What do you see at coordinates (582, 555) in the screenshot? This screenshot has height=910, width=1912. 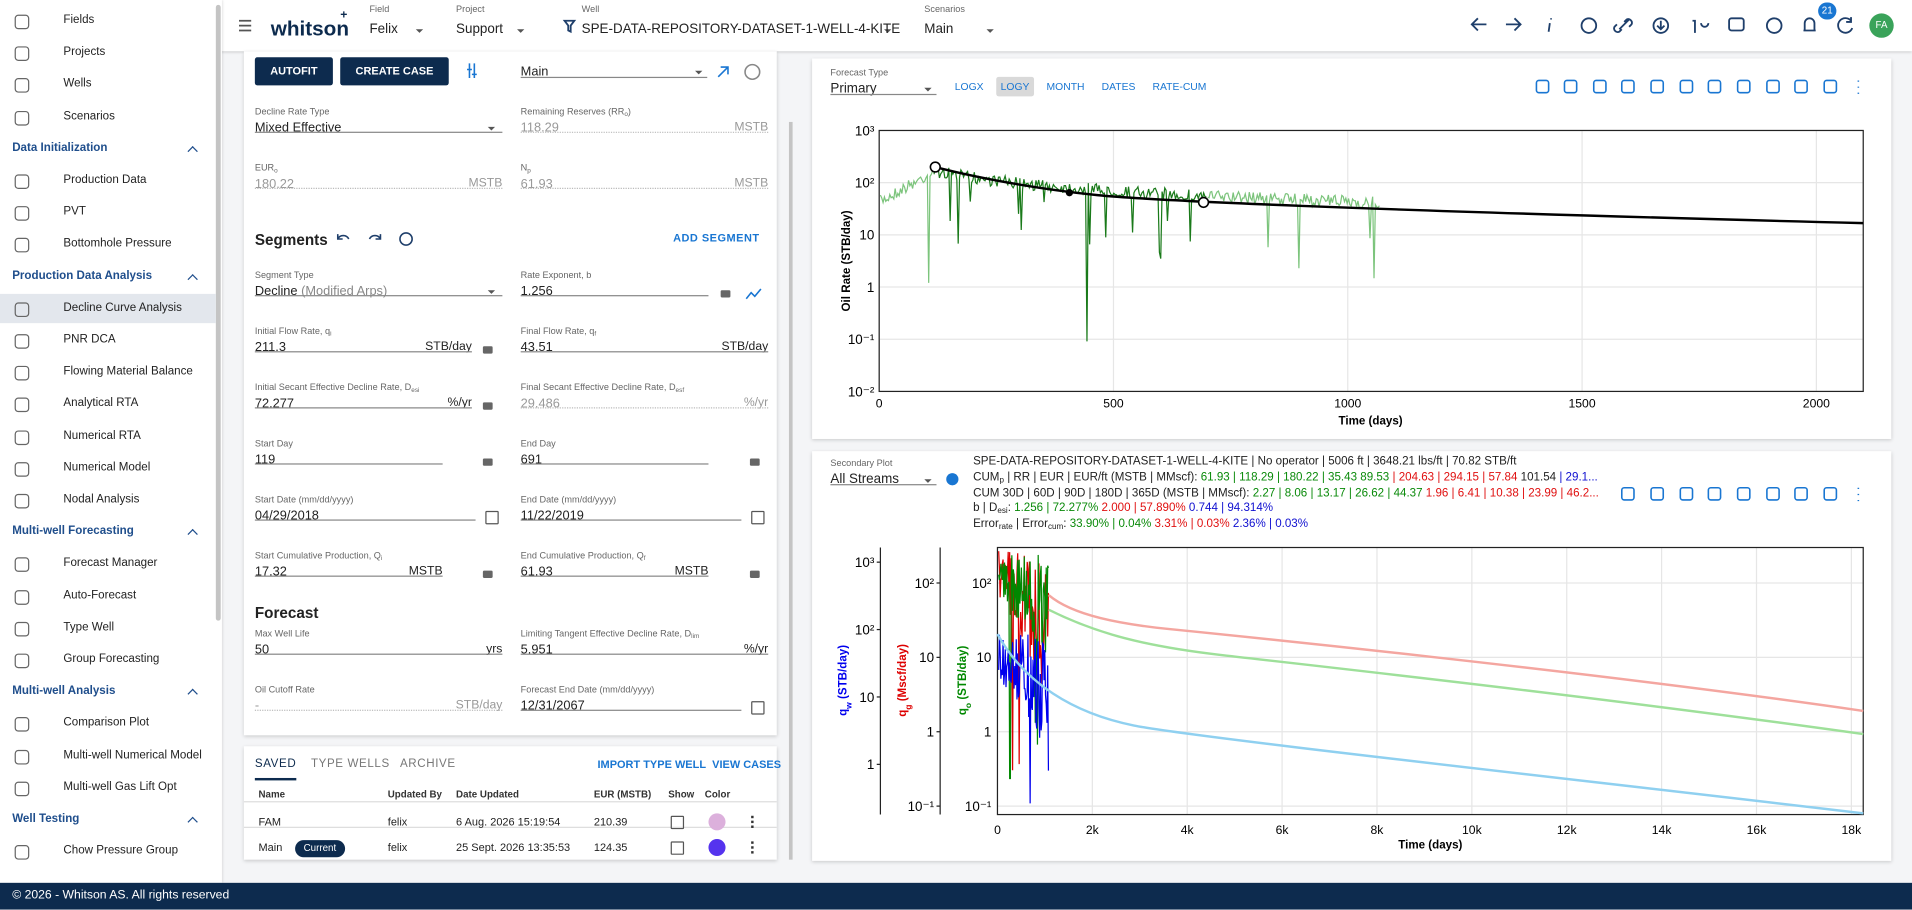 I see `field-label-part: End Cumulative Production, Q` at bounding box center [582, 555].